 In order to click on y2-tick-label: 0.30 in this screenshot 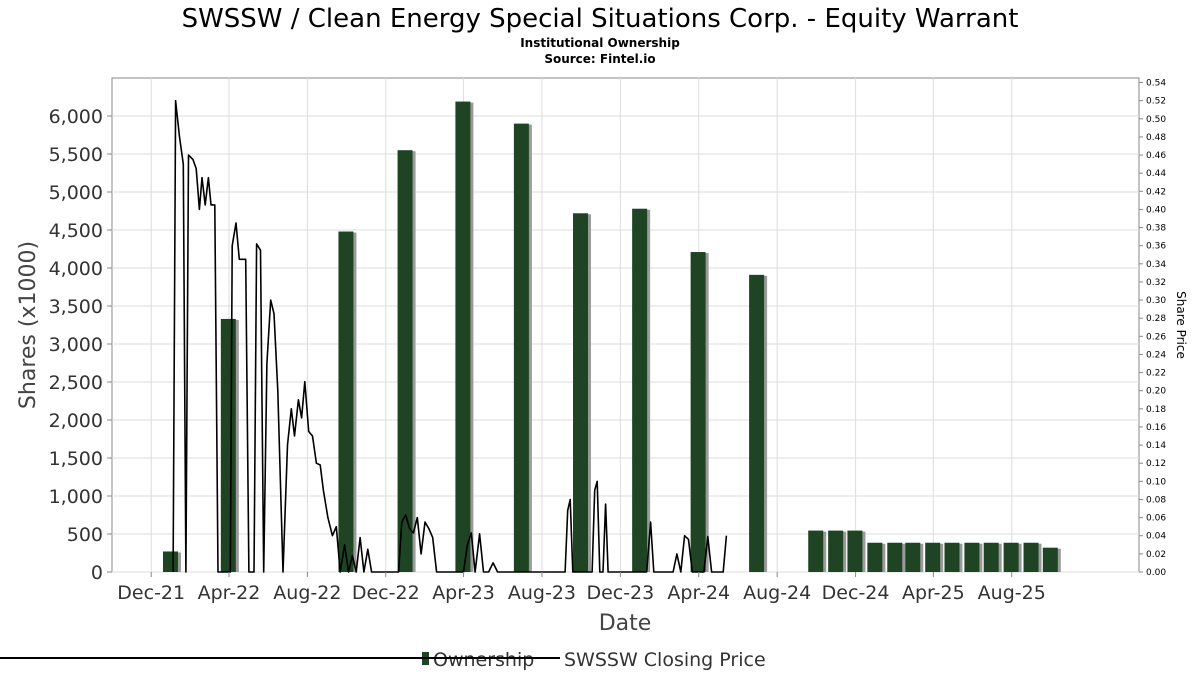, I will do `click(1156, 301)`.